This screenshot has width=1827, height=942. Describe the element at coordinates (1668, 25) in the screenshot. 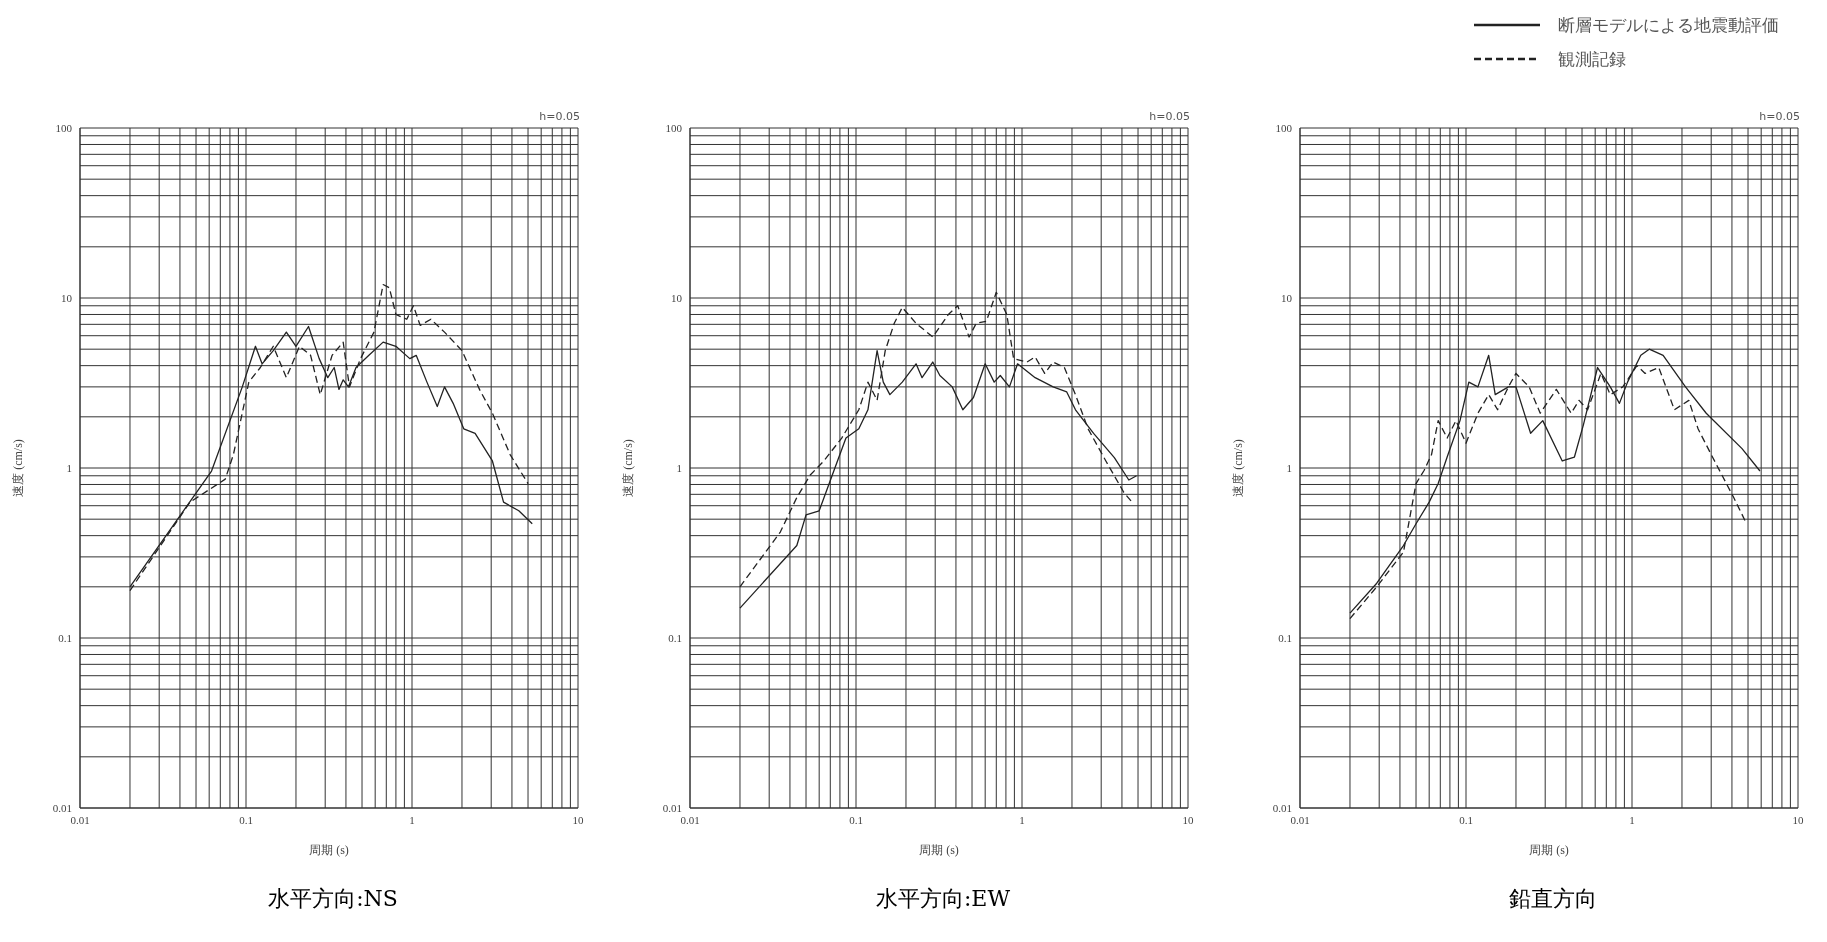

I see `legend-label: 断層モデルによる地震動評価` at that location.